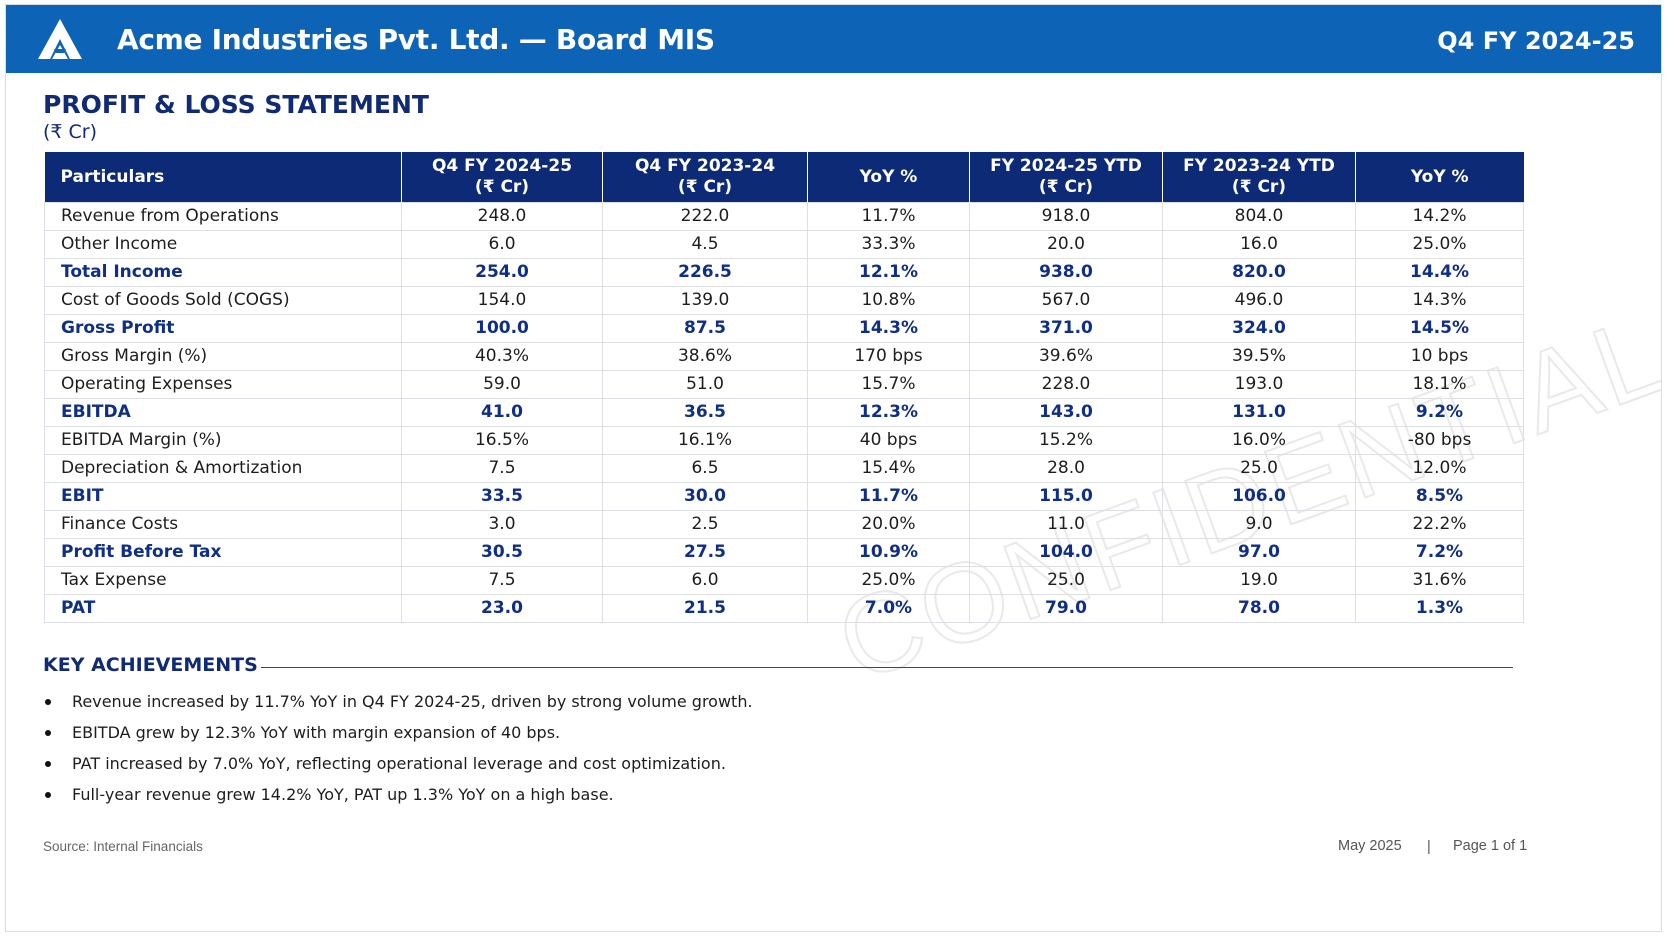 This screenshot has width=1672, height=941. Describe the element at coordinates (1066, 244) in the screenshot. I see `cell-fy25-ytd: 20.0` at that location.